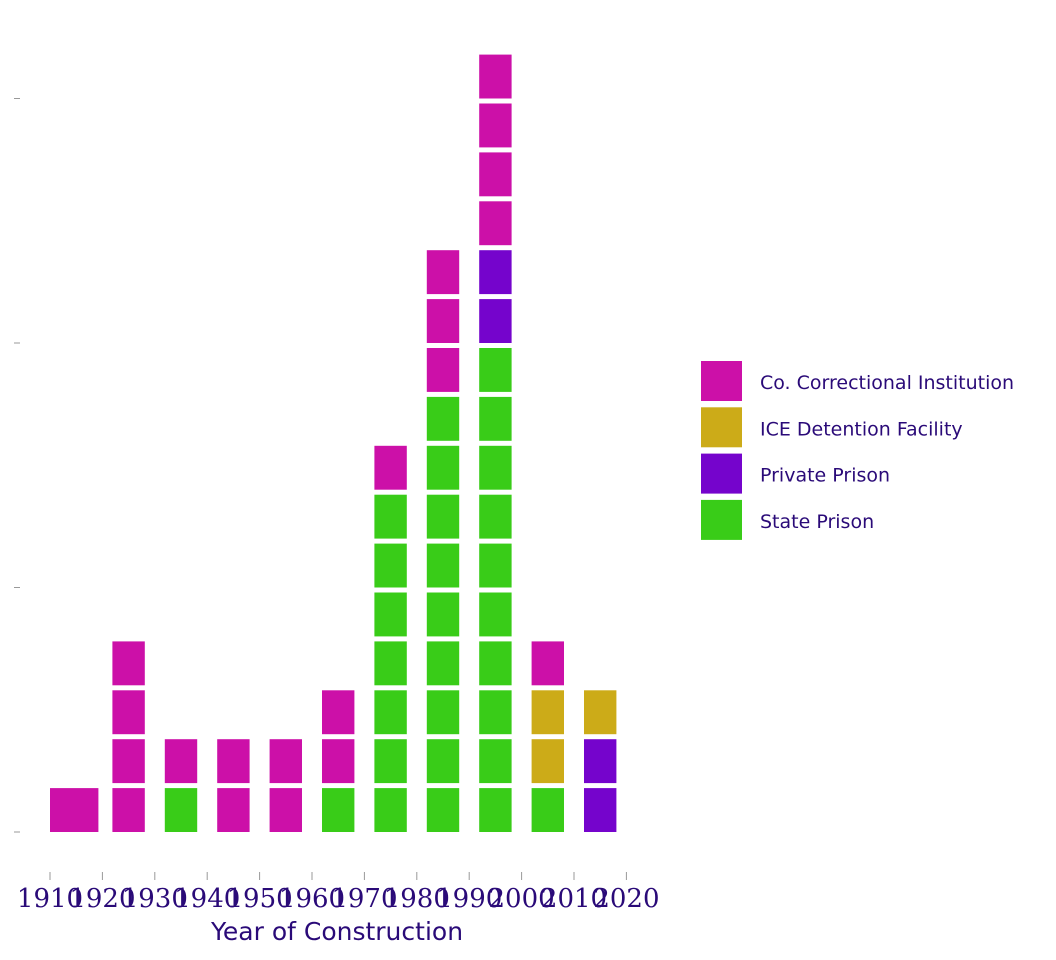 This screenshot has width=1056, height=960. What do you see at coordinates (522, 899) in the screenshot?
I see `x-tick-label: 2000` at bounding box center [522, 899].